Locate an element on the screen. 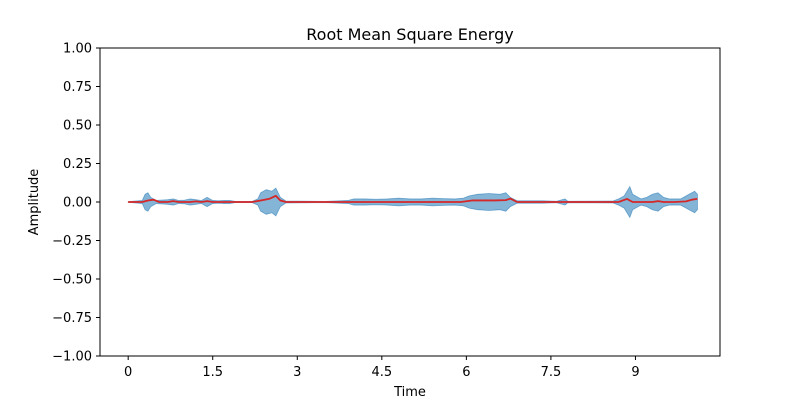 Image resolution: width=800 pixels, height=400 pixels. y-axis-label: Amplitude is located at coordinates (34, 202).